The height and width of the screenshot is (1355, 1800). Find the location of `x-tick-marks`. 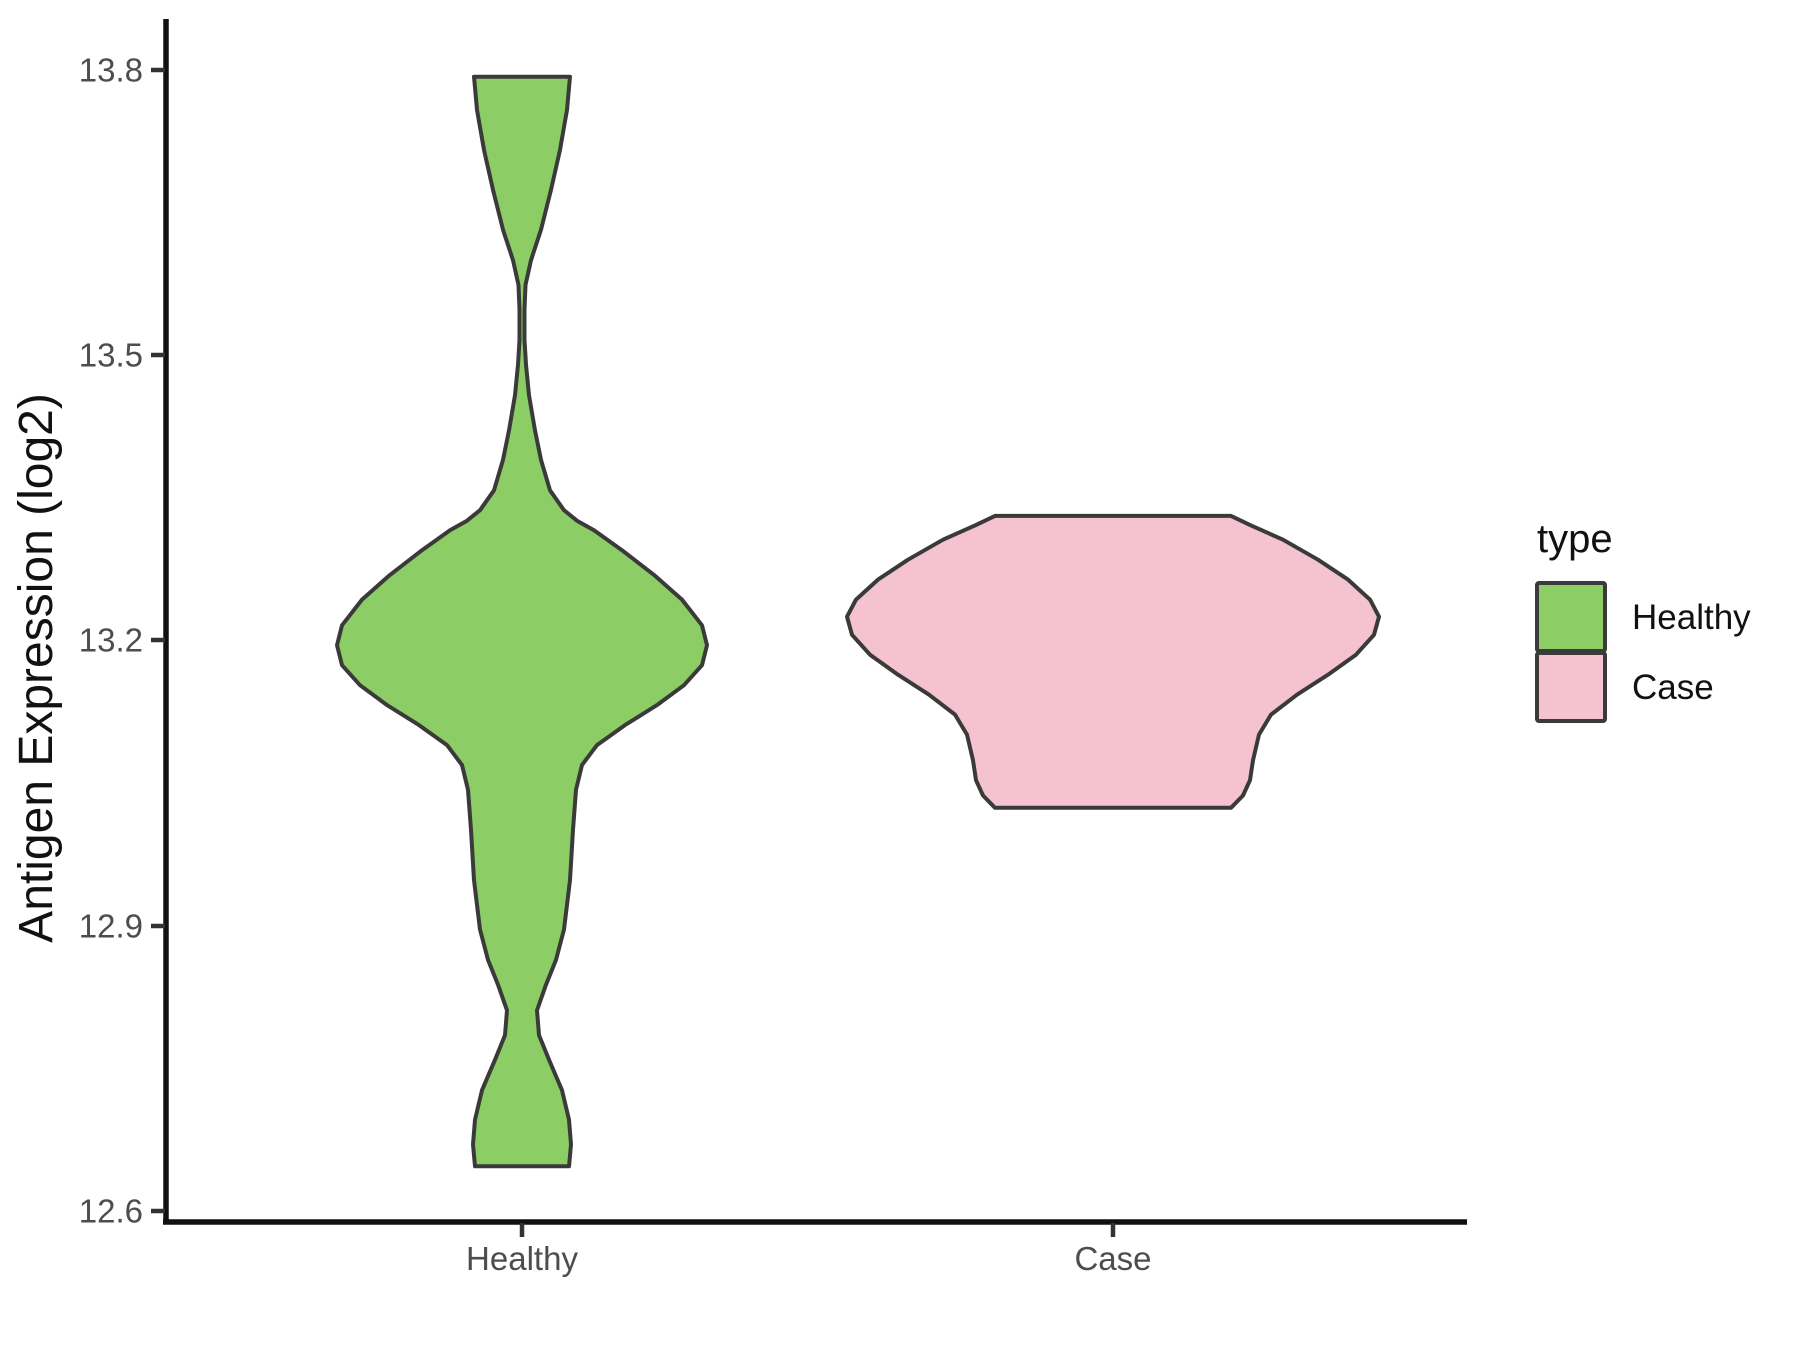

x-tick-marks is located at coordinates (817, 1230).